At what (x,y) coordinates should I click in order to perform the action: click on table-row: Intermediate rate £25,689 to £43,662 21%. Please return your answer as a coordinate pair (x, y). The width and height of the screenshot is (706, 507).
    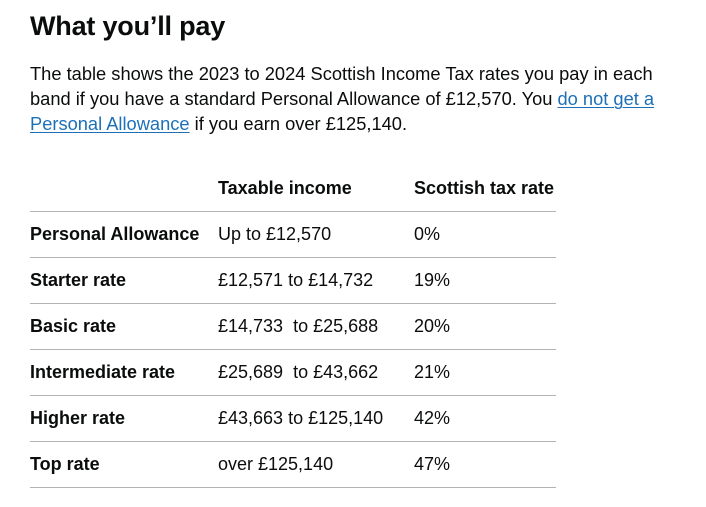
    Looking at the image, I should click on (293, 372).